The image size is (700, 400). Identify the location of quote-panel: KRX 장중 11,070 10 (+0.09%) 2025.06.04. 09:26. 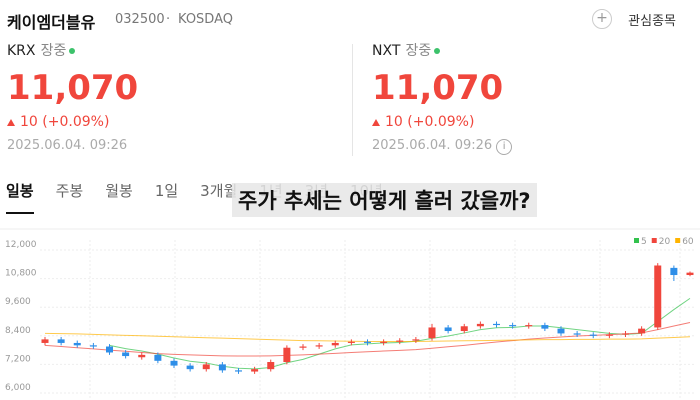
(157, 100).